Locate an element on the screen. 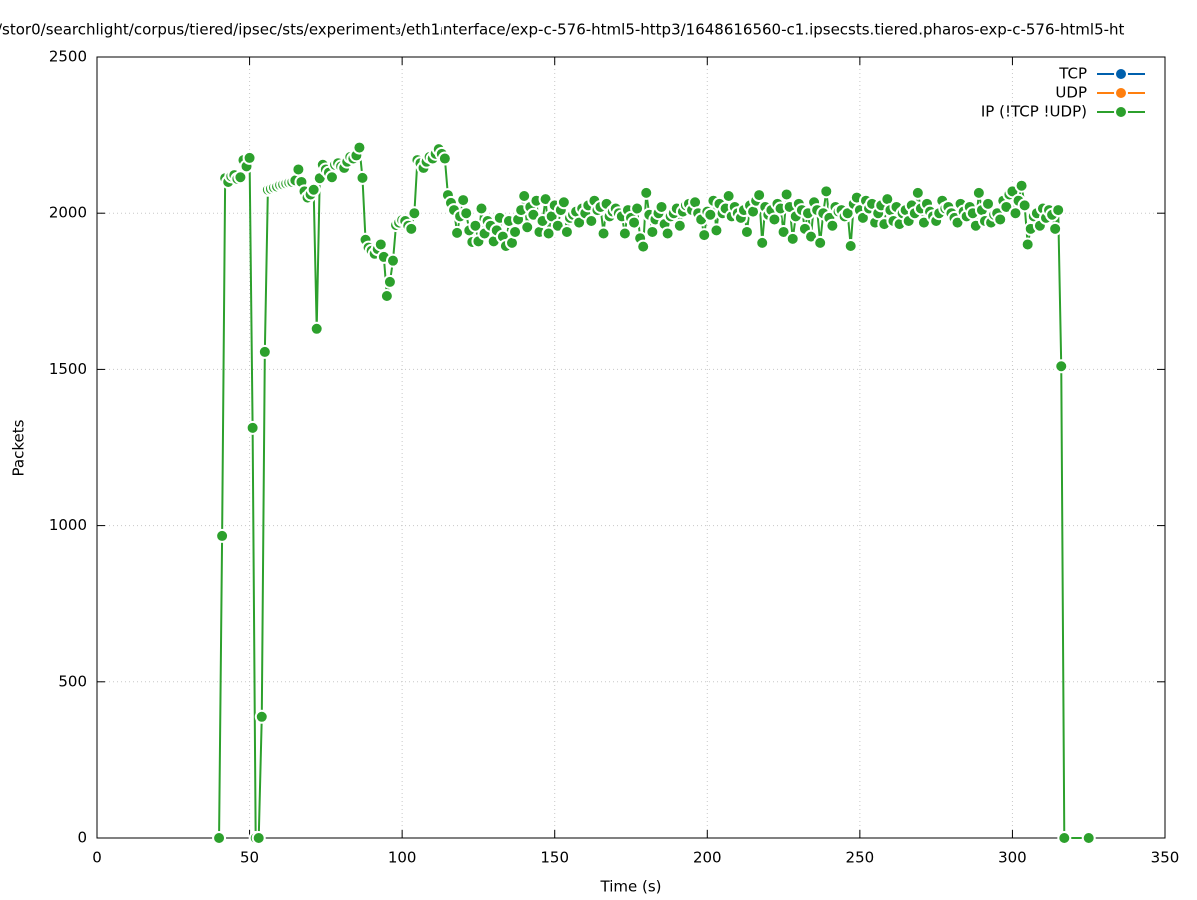 The image size is (1197, 900). legend-label: TCP is located at coordinates (1072, 74).